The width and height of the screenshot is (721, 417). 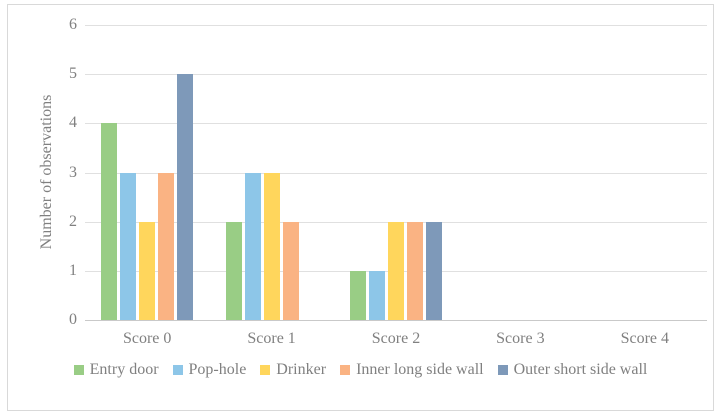 What do you see at coordinates (520, 338) in the screenshot?
I see `x-category-label: Score 3` at bounding box center [520, 338].